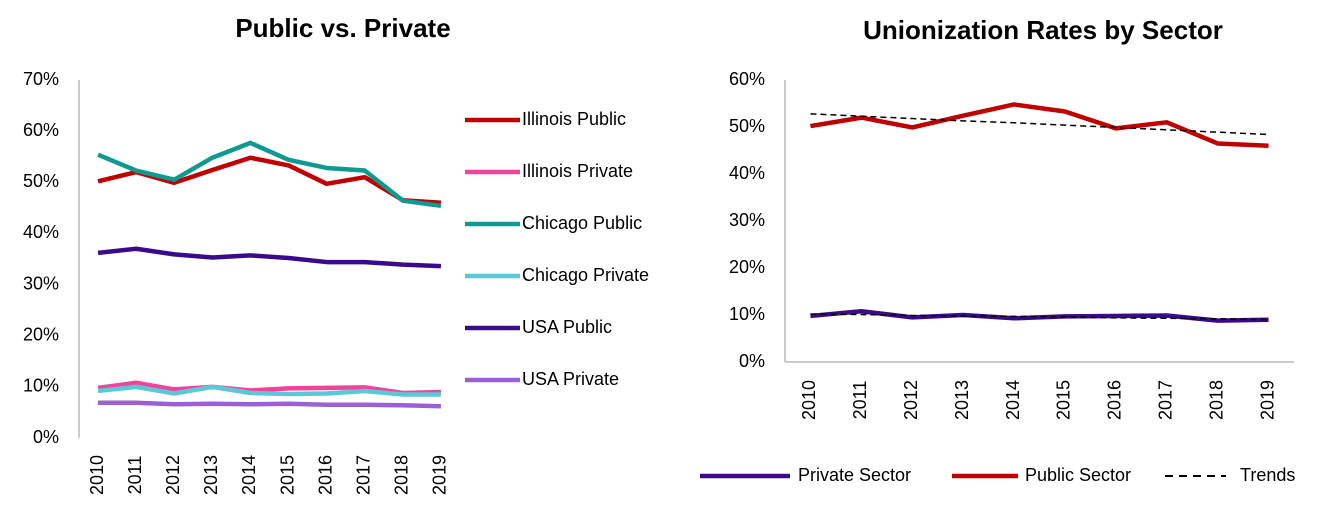  Describe the element at coordinates (41, 79) in the screenshot. I see `y-tick-label: 70%` at that location.